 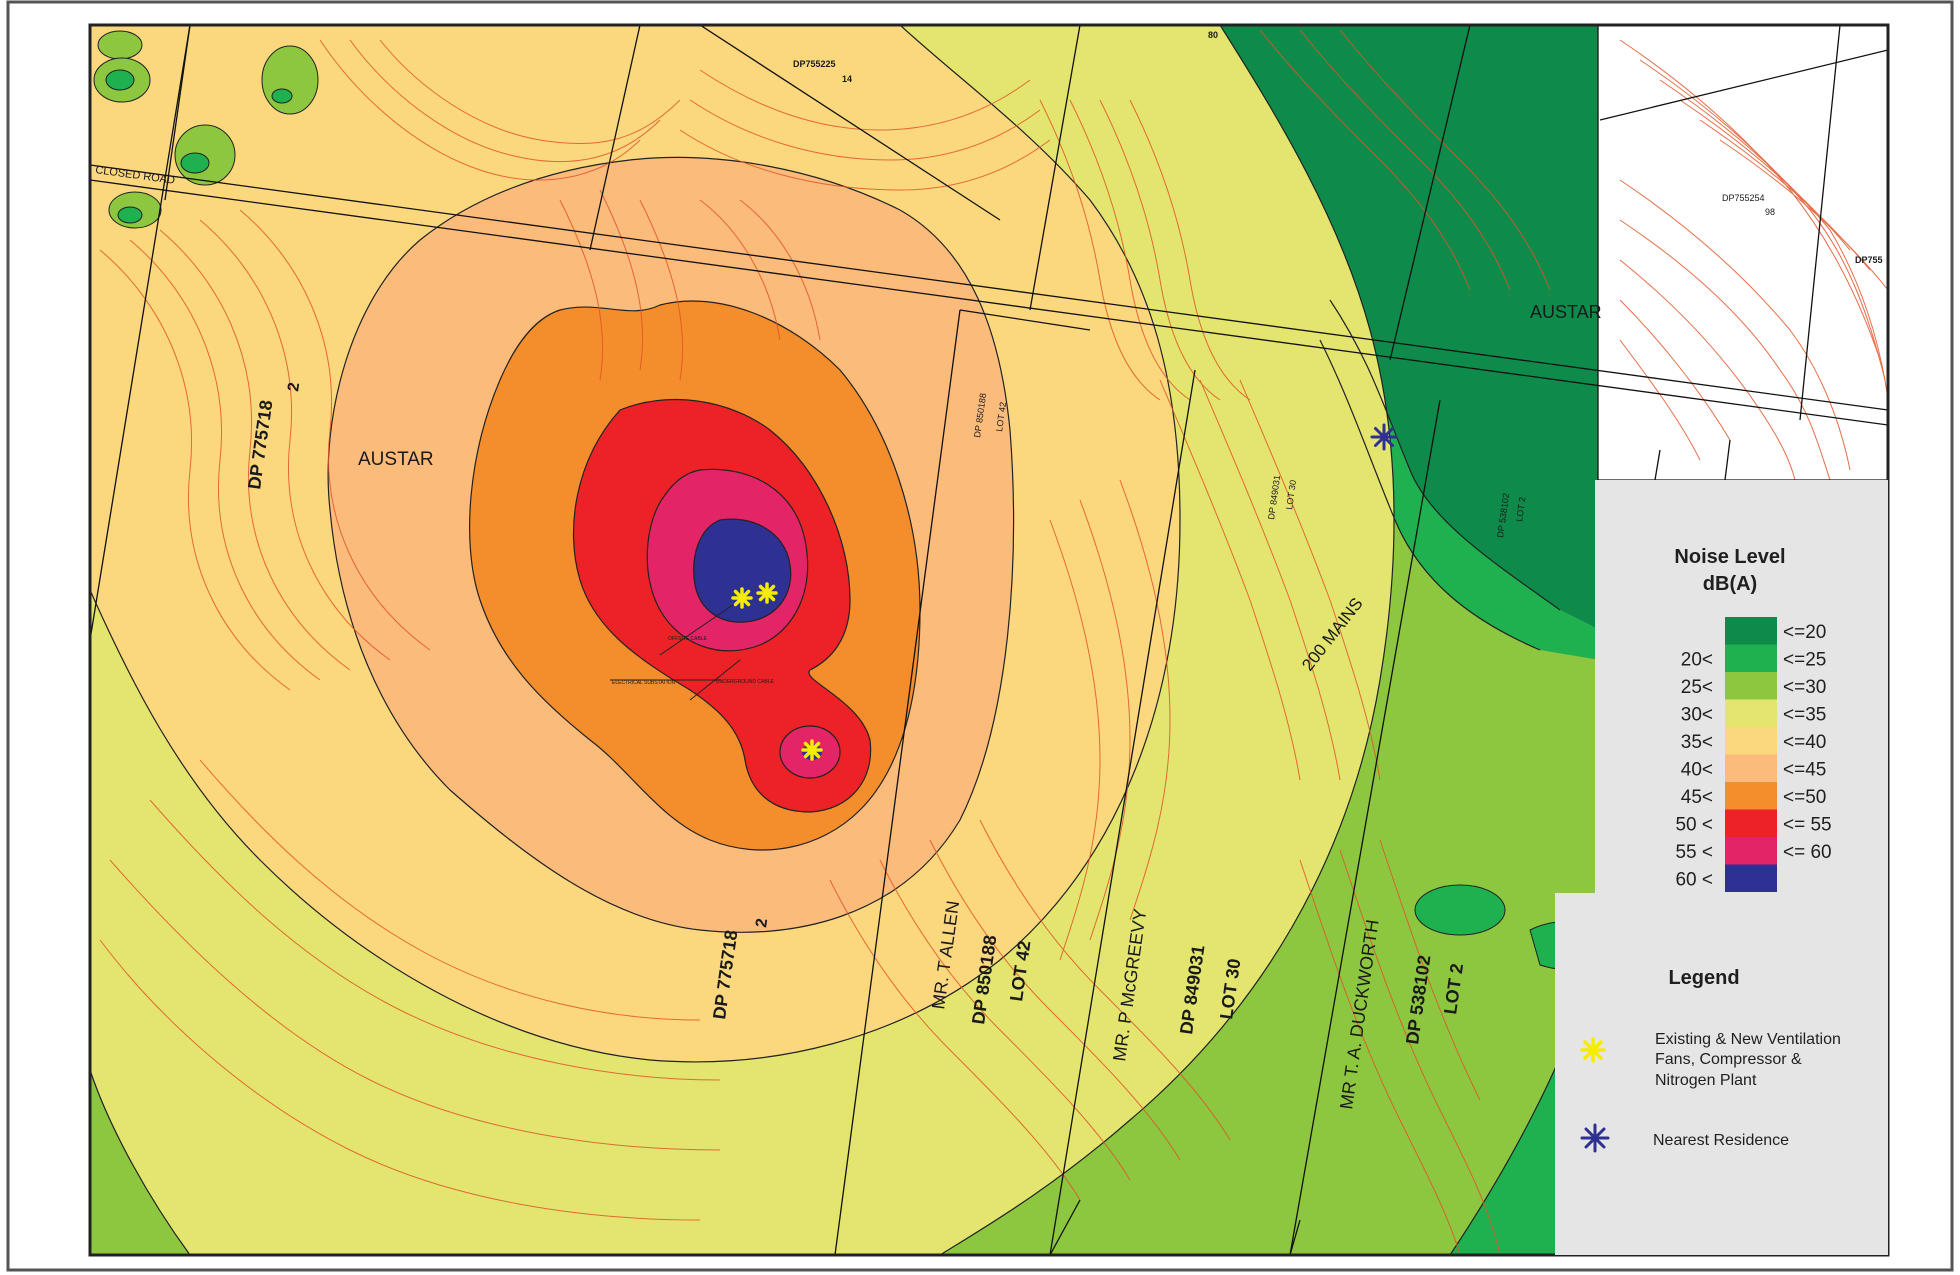 I want to click on parcel-lot2-small: LOT 2, so click(x=1520, y=509).